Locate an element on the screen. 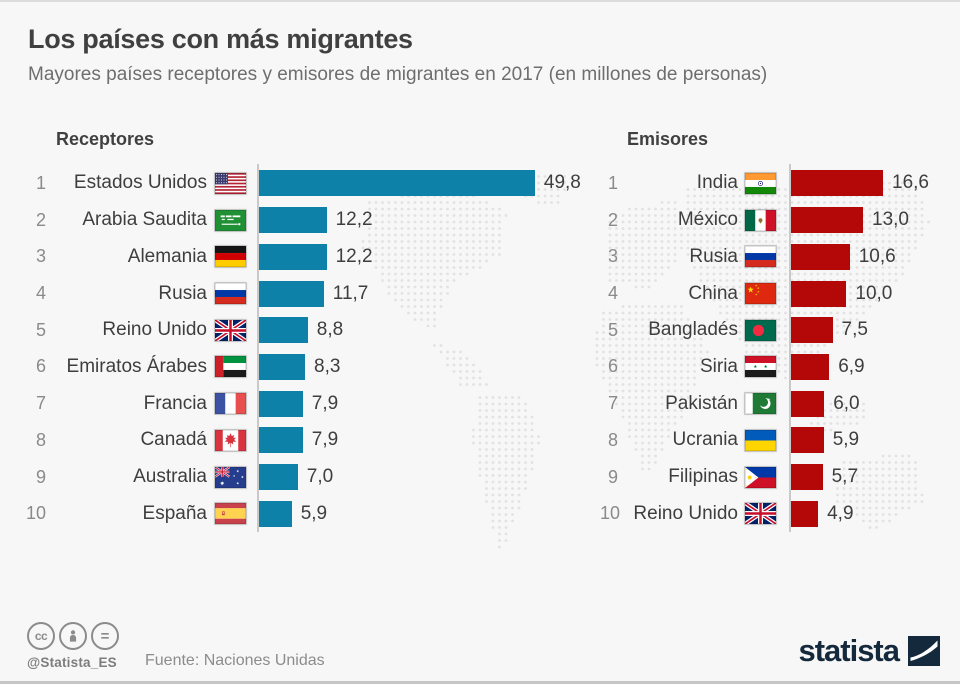  statista-logo: statista is located at coordinates (869, 650).